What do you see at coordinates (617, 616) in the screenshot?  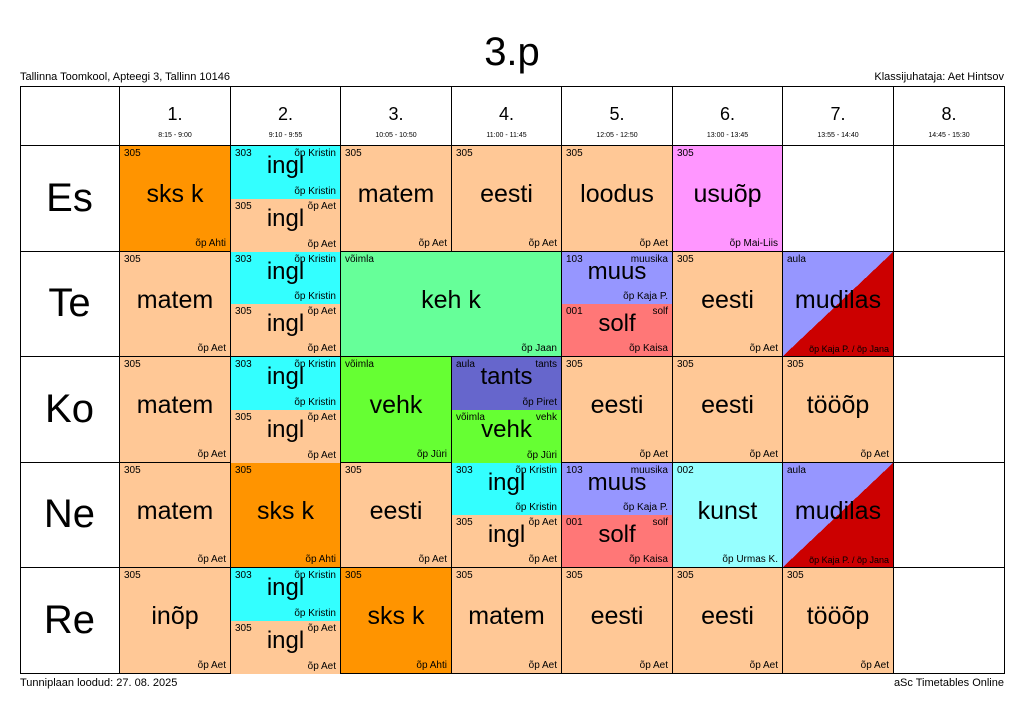 I see `lesson-subject: eesti` at bounding box center [617, 616].